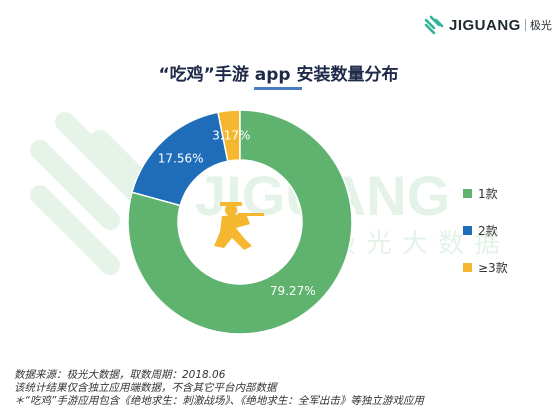  What do you see at coordinates (493, 268) in the screenshot?
I see `legend-label: ≥3款` at bounding box center [493, 268].